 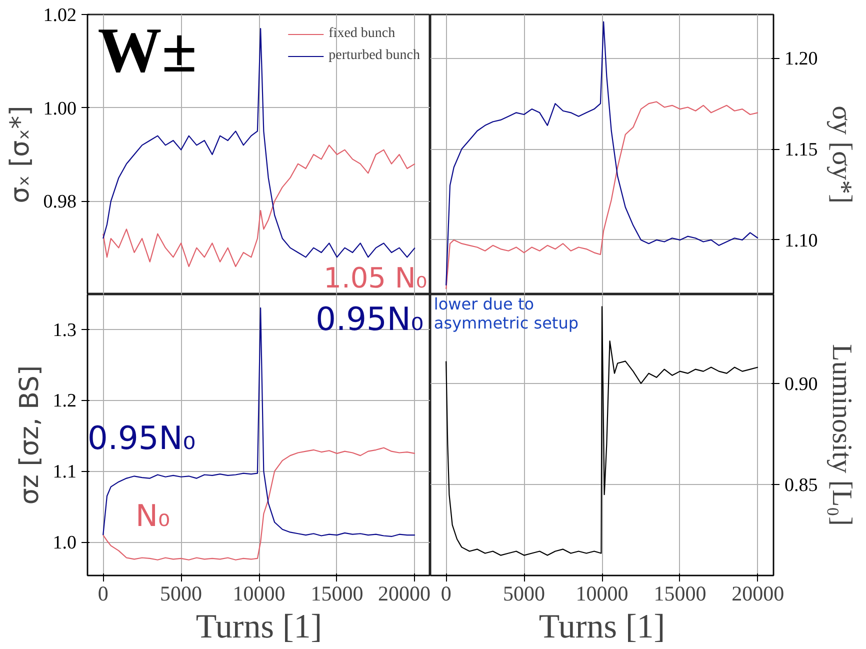 What do you see at coordinates (801, 485) in the screenshot?
I see `y2-tick-label: 0.85` at bounding box center [801, 485].